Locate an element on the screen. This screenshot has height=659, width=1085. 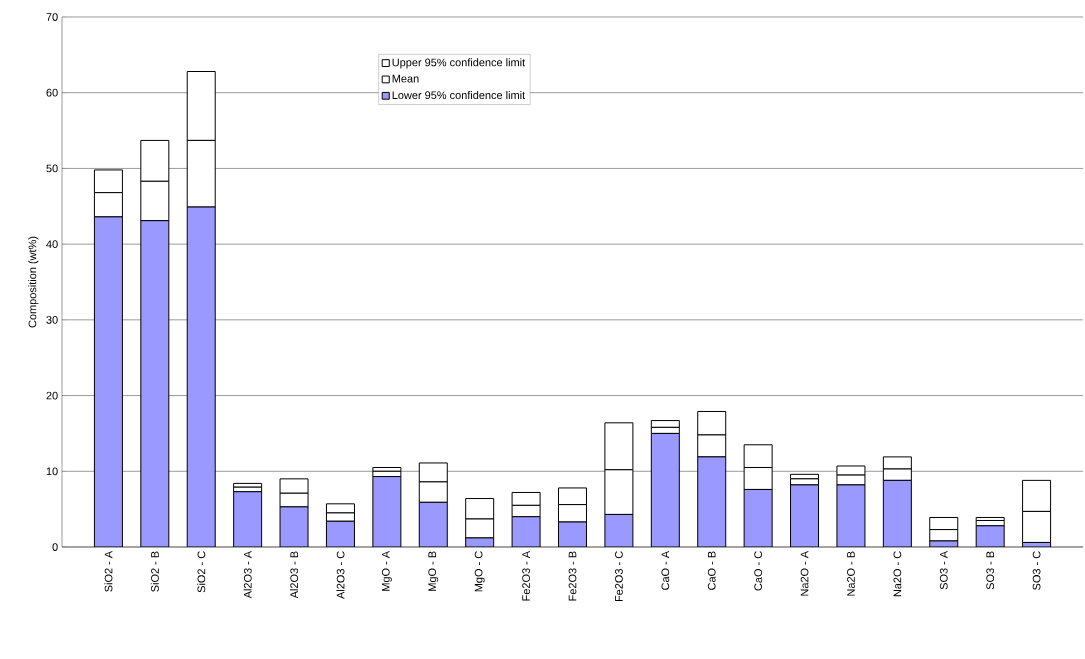
y-tick-label: 30 is located at coordinates (52, 319).